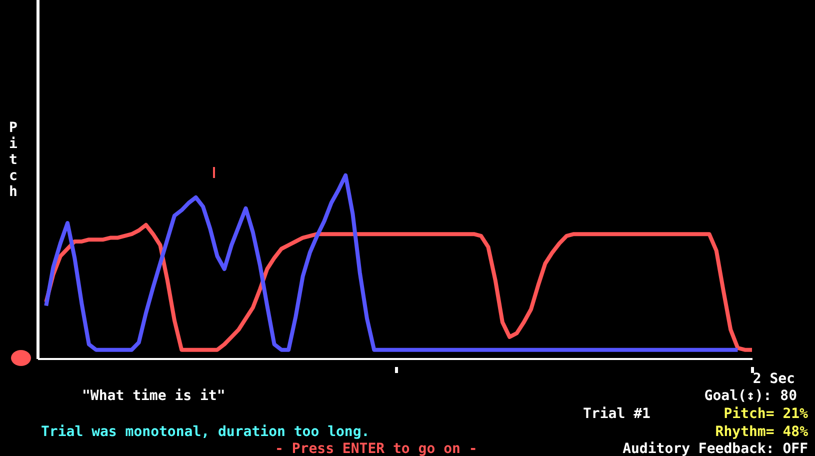 This screenshot has height=456, width=815. I want to click on y-axis-title: Pitch, so click(13, 160).